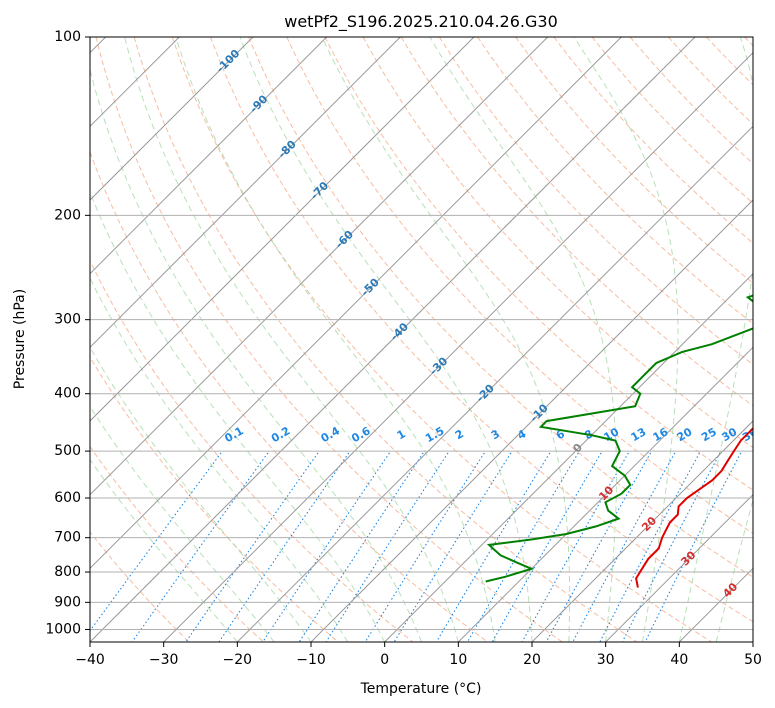 Image resolution: width=775 pixels, height=708 pixels. What do you see at coordinates (67, 37) in the screenshot?
I see `y-tick-label: 100` at bounding box center [67, 37].